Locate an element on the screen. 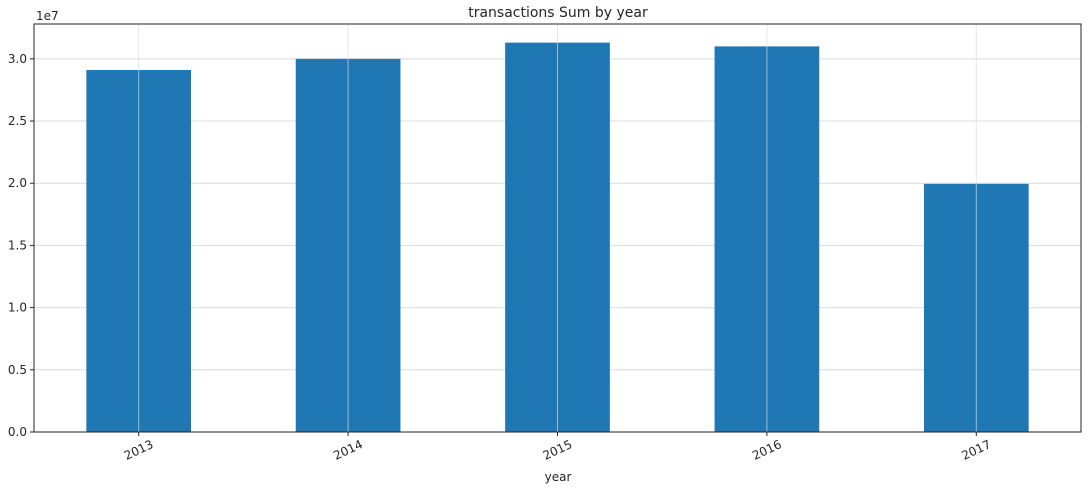 The image size is (1089, 490). x-tick-label: 2016 is located at coordinates (767, 450).